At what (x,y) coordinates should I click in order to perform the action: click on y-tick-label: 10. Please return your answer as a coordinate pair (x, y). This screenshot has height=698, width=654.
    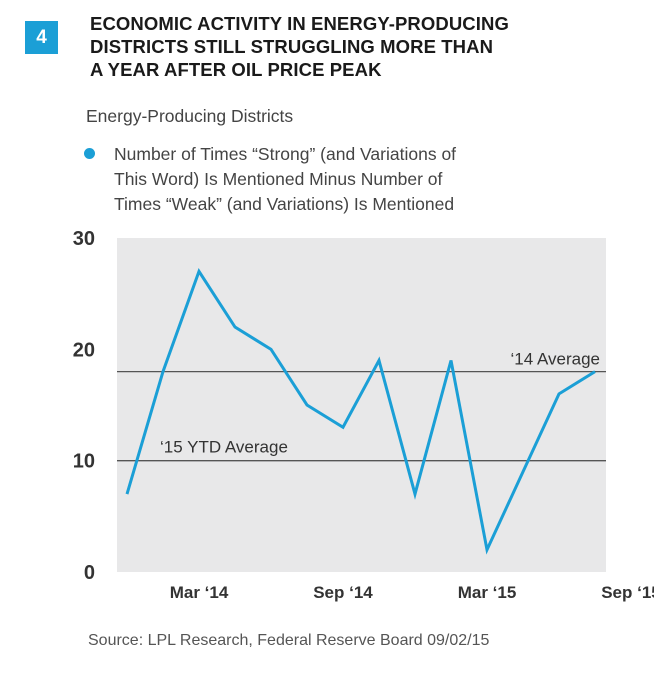
    Looking at the image, I should click on (84, 462).